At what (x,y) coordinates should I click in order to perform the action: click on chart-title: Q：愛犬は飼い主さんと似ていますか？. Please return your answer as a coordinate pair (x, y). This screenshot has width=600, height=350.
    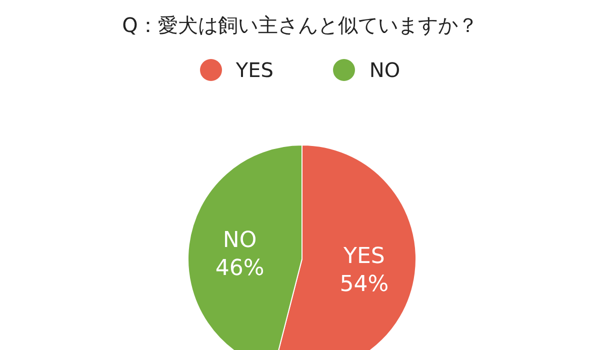
    Looking at the image, I should click on (300, 25).